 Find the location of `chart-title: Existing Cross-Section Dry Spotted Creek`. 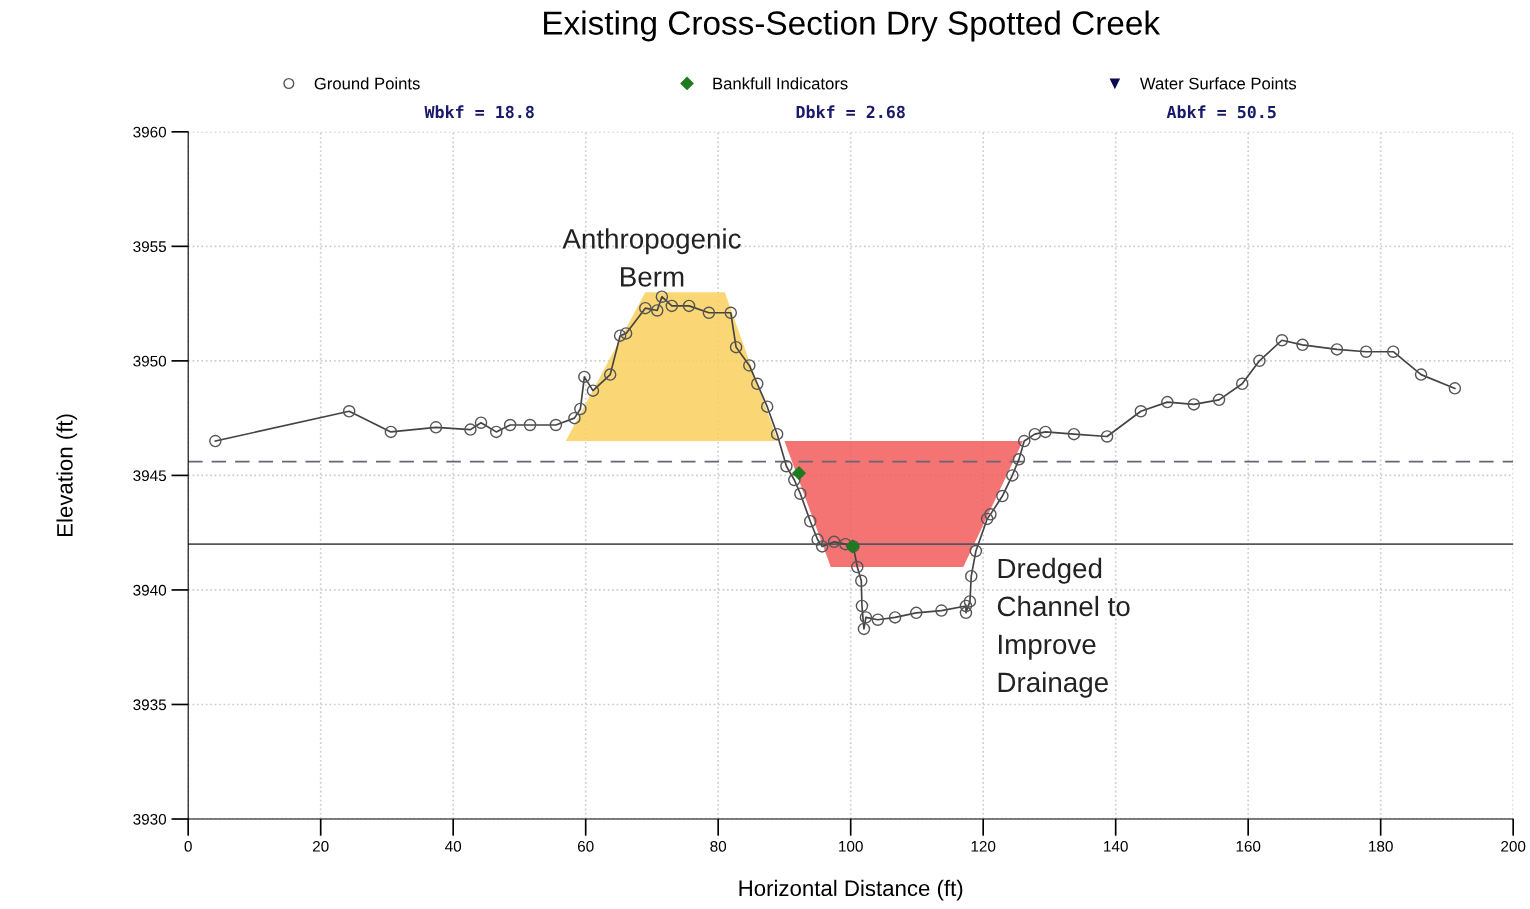

chart-title: Existing Cross-Section Dry Spotted Creek is located at coordinates (852, 26).